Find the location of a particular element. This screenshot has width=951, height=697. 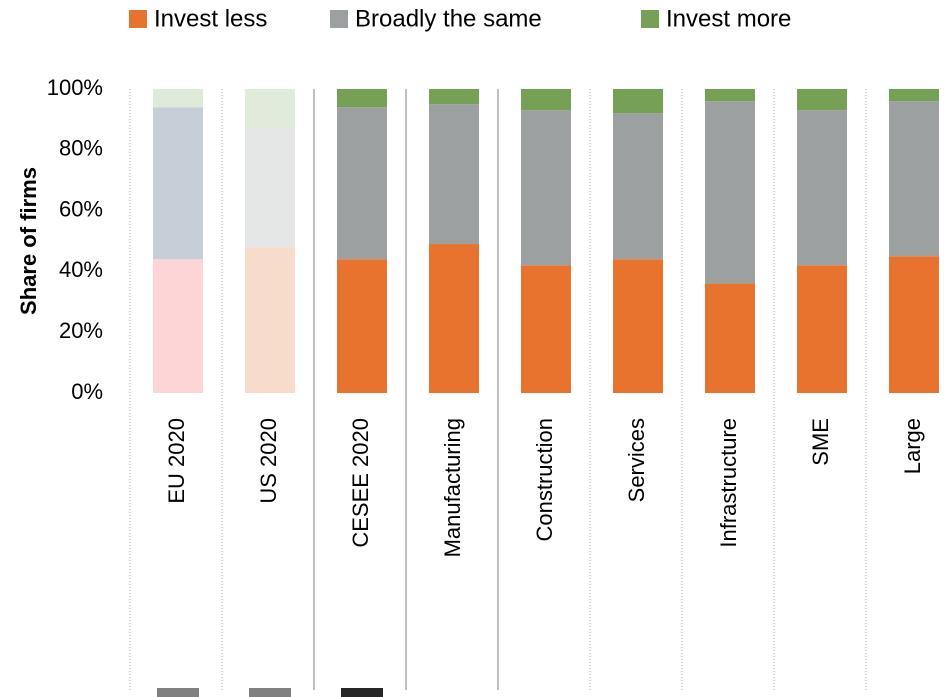

x-tick-label: Services is located at coordinates (636, 460).